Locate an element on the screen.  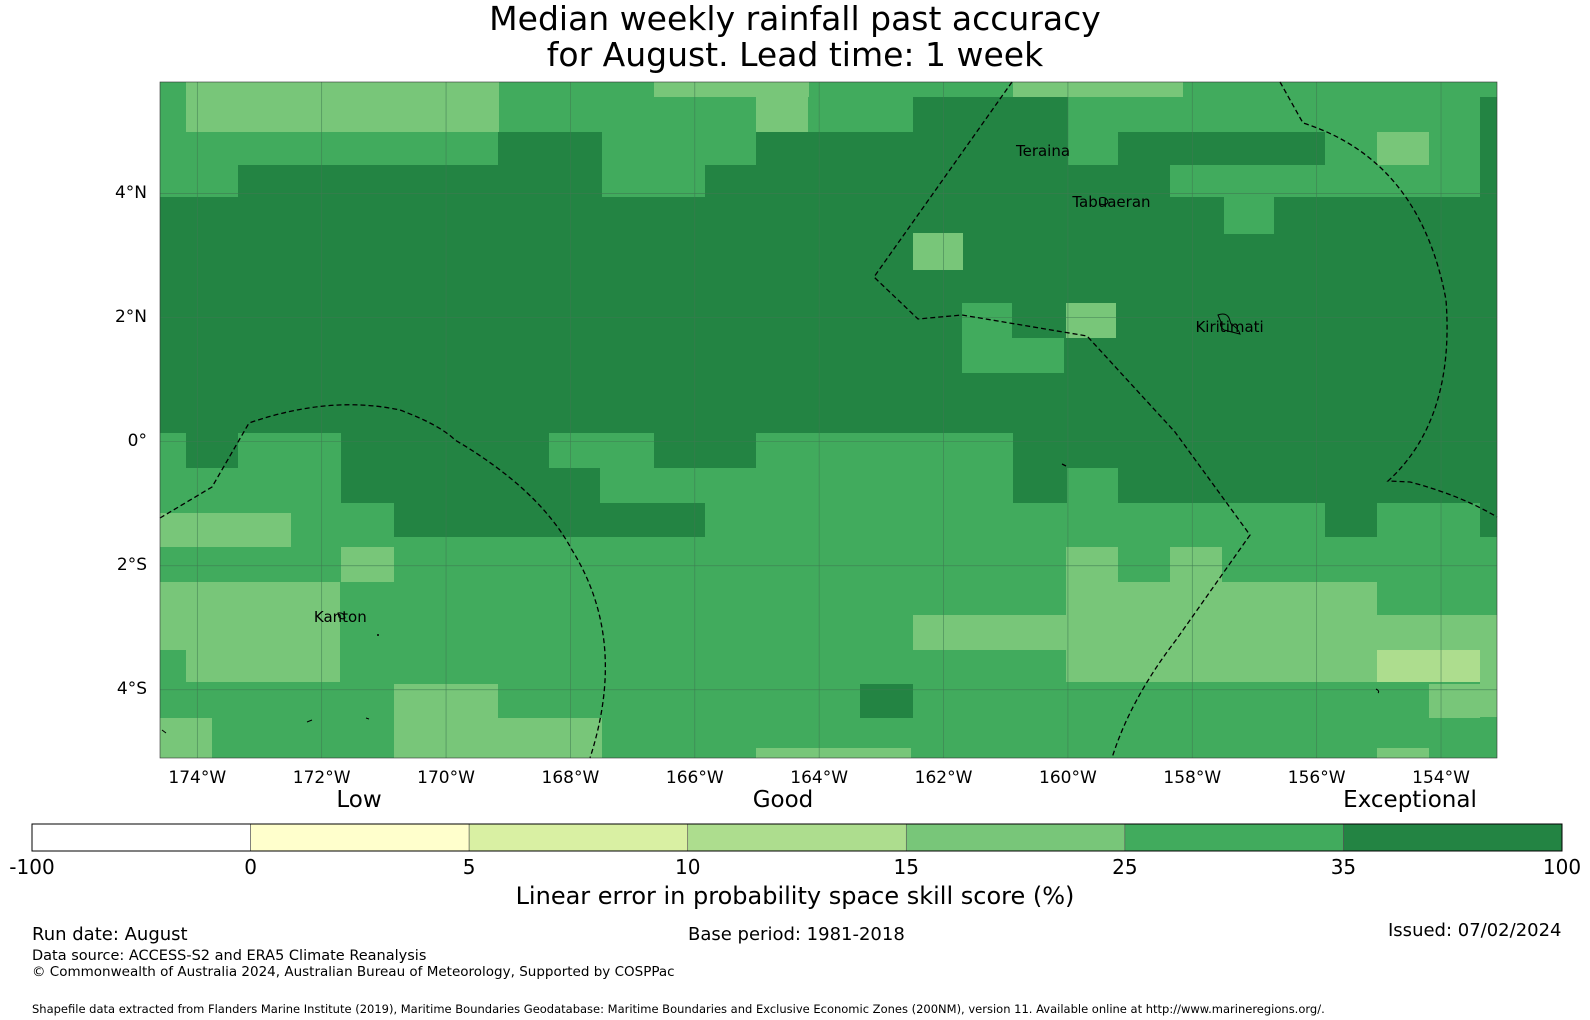
colorbar-tick-label: 0 is located at coordinates (250, 867).